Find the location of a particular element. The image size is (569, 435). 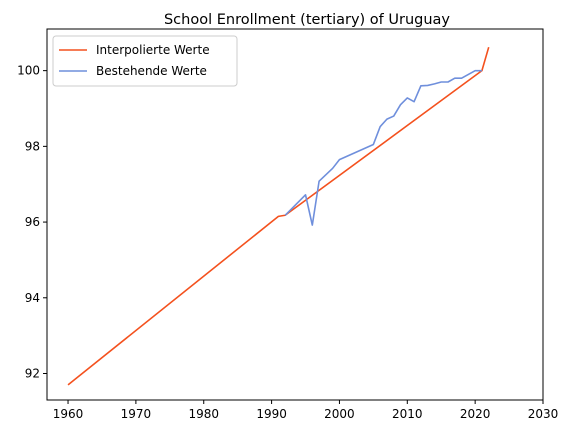

x-tick-label: 1960 is located at coordinates (68, 414).